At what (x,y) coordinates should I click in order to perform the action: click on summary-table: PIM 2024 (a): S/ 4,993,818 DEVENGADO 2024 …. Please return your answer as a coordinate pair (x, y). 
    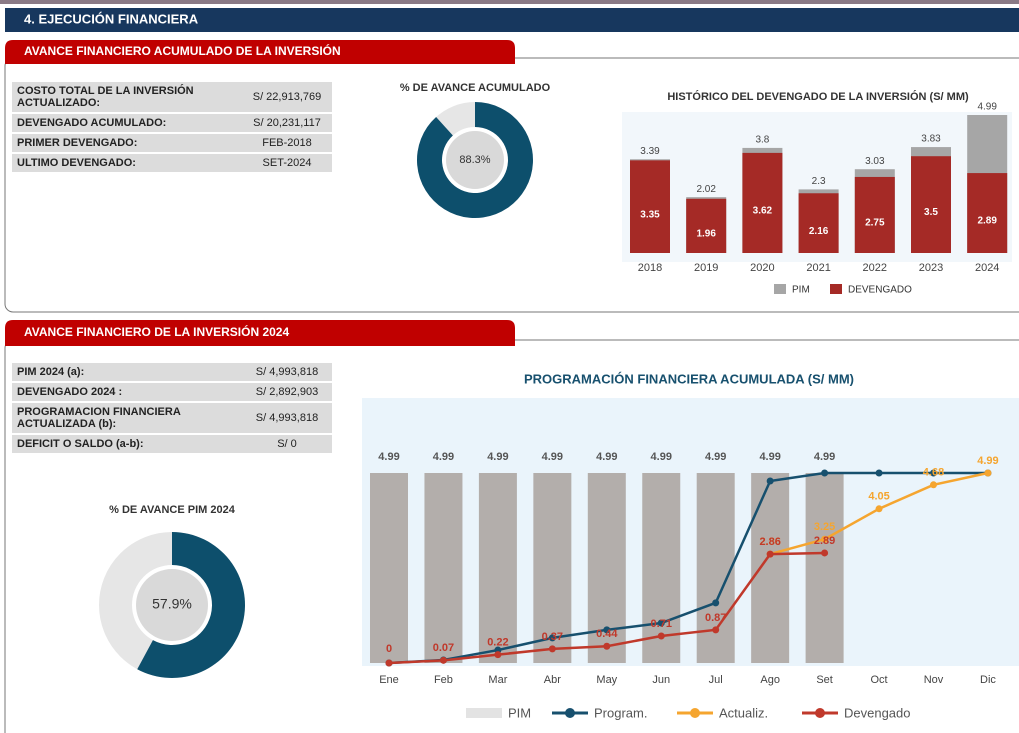
    Looking at the image, I should click on (172, 408).